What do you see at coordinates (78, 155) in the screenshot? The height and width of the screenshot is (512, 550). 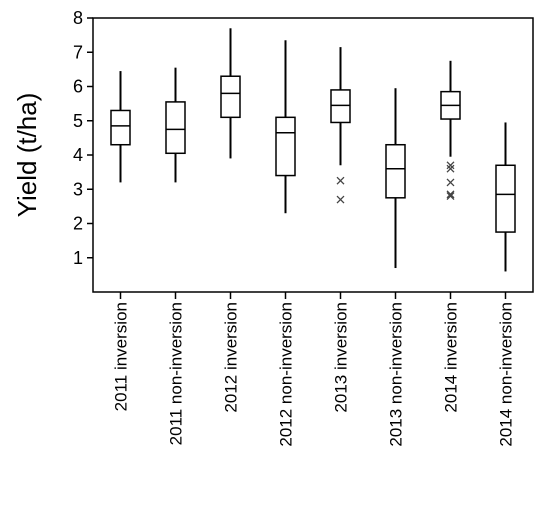 I see `y-tick-label: 4` at bounding box center [78, 155].